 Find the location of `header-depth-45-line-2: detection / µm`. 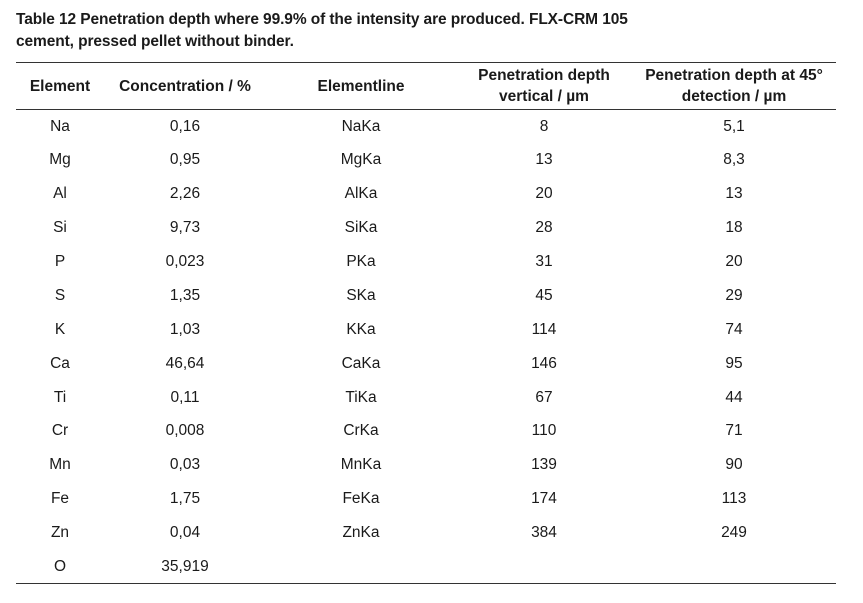

header-depth-45-line-2: detection / µm is located at coordinates (734, 96).